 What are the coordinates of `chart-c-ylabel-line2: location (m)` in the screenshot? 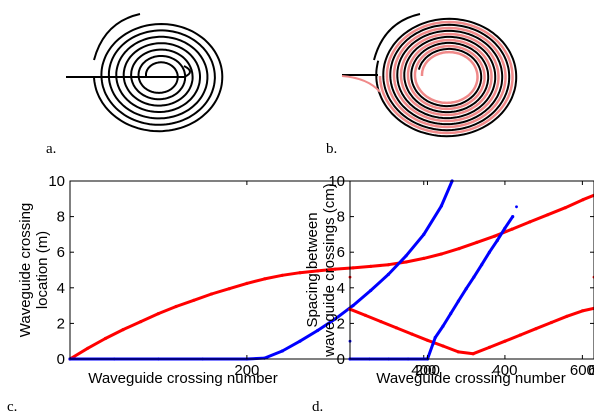 It's located at (42, 270).